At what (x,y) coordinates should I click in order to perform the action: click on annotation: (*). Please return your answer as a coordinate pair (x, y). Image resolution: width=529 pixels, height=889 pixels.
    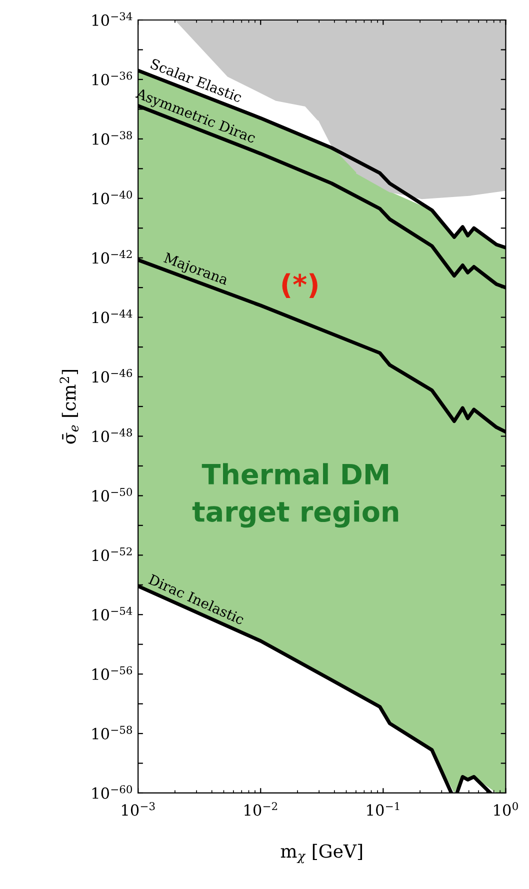
    Looking at the image, I should click on (300, 285).